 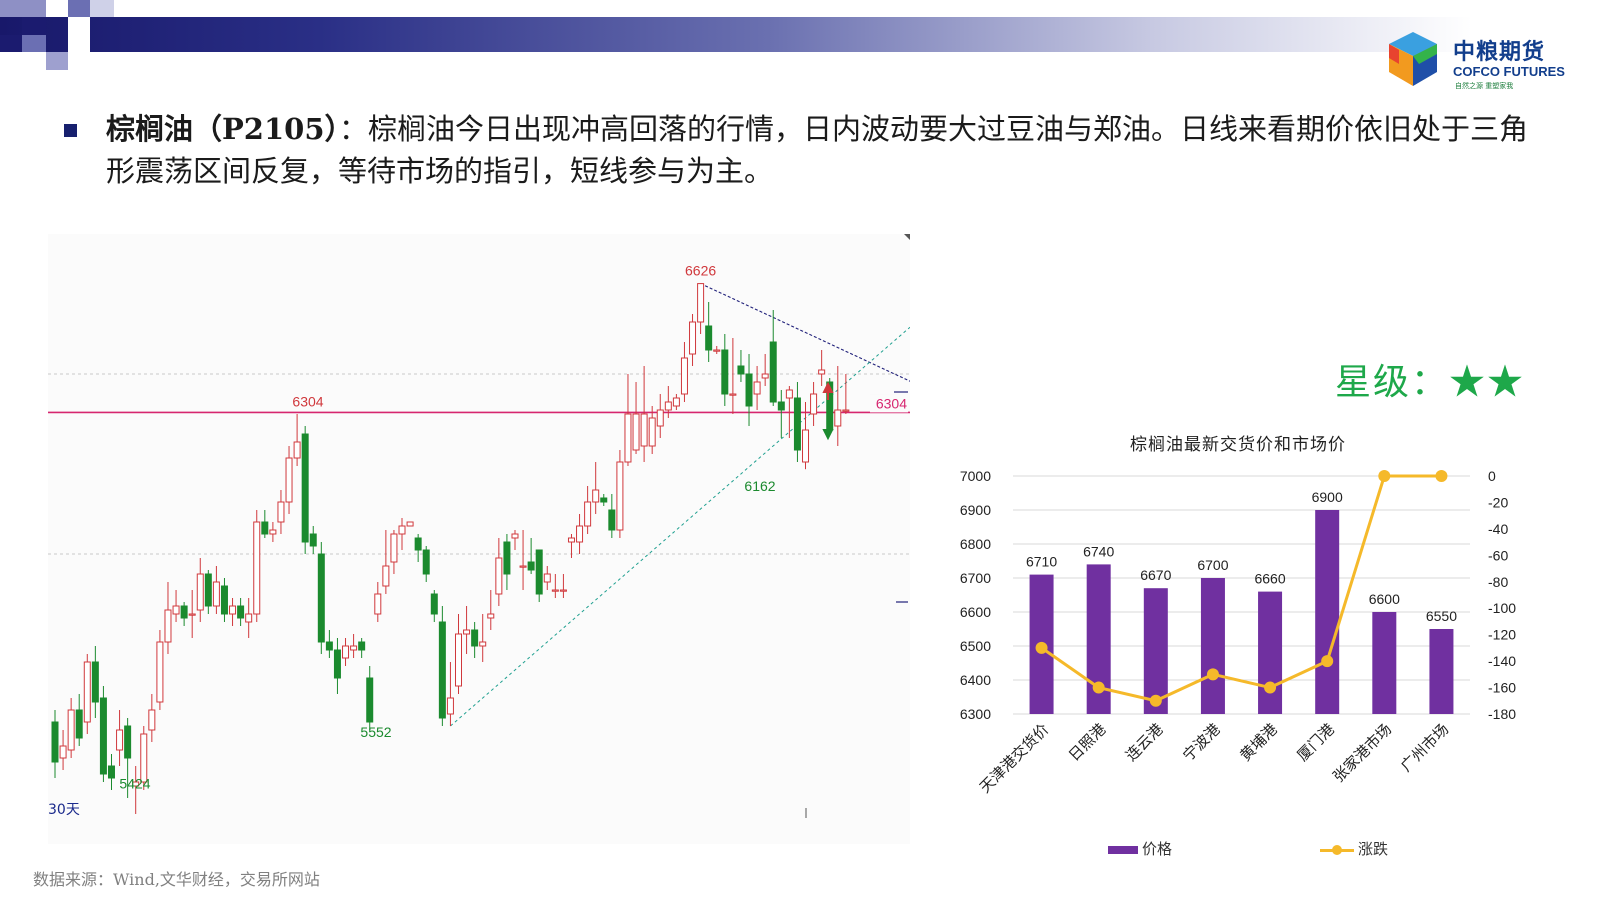 What do you see at coordinates (975, 646) in the screenshot?
I see `left-axis-tick-label: 6500` at bounding box center [975, 646].